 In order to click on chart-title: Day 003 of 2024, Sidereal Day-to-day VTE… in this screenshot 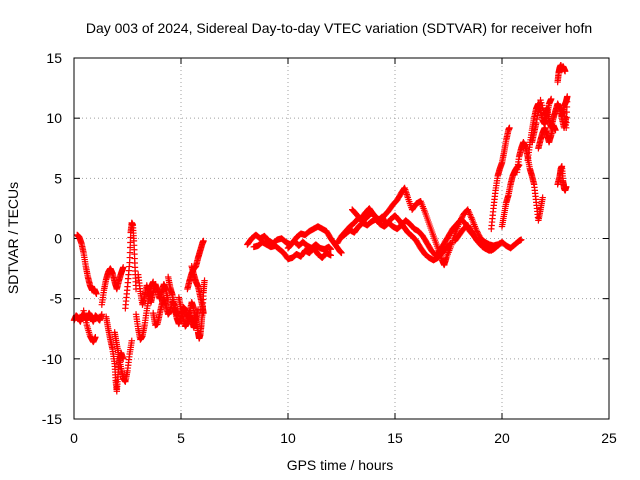, I will do `click(339, 28)`.